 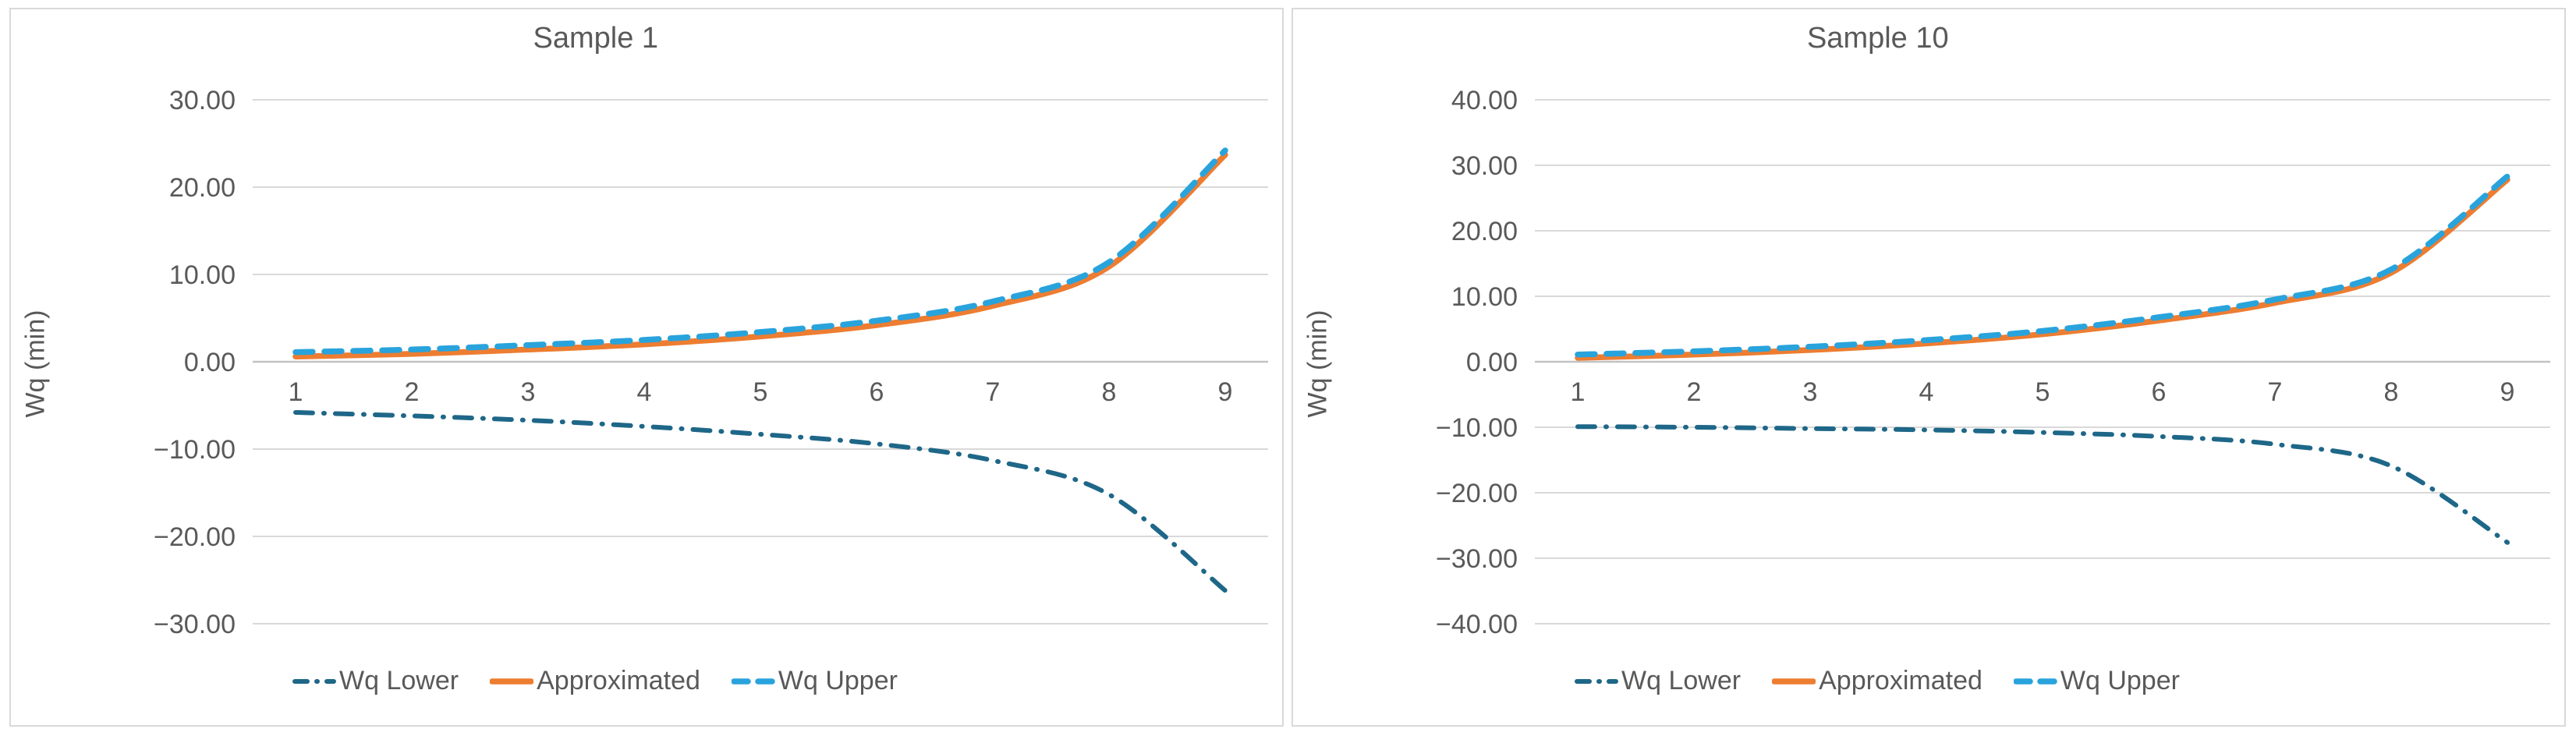 What do you see at coordinates (1477, 624) in the screenshot?
I see `y-tick-label: −40.00` at bounding box center [1477, 624].